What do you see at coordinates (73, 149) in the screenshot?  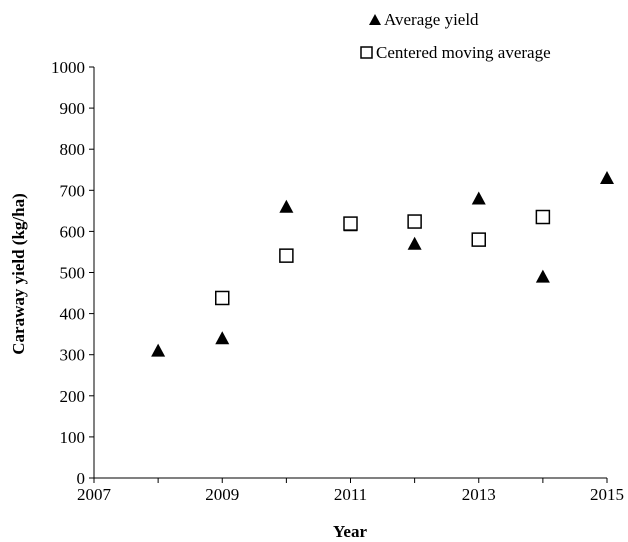 I see `y-tick-label: 800` at bounding box center [73, 149].